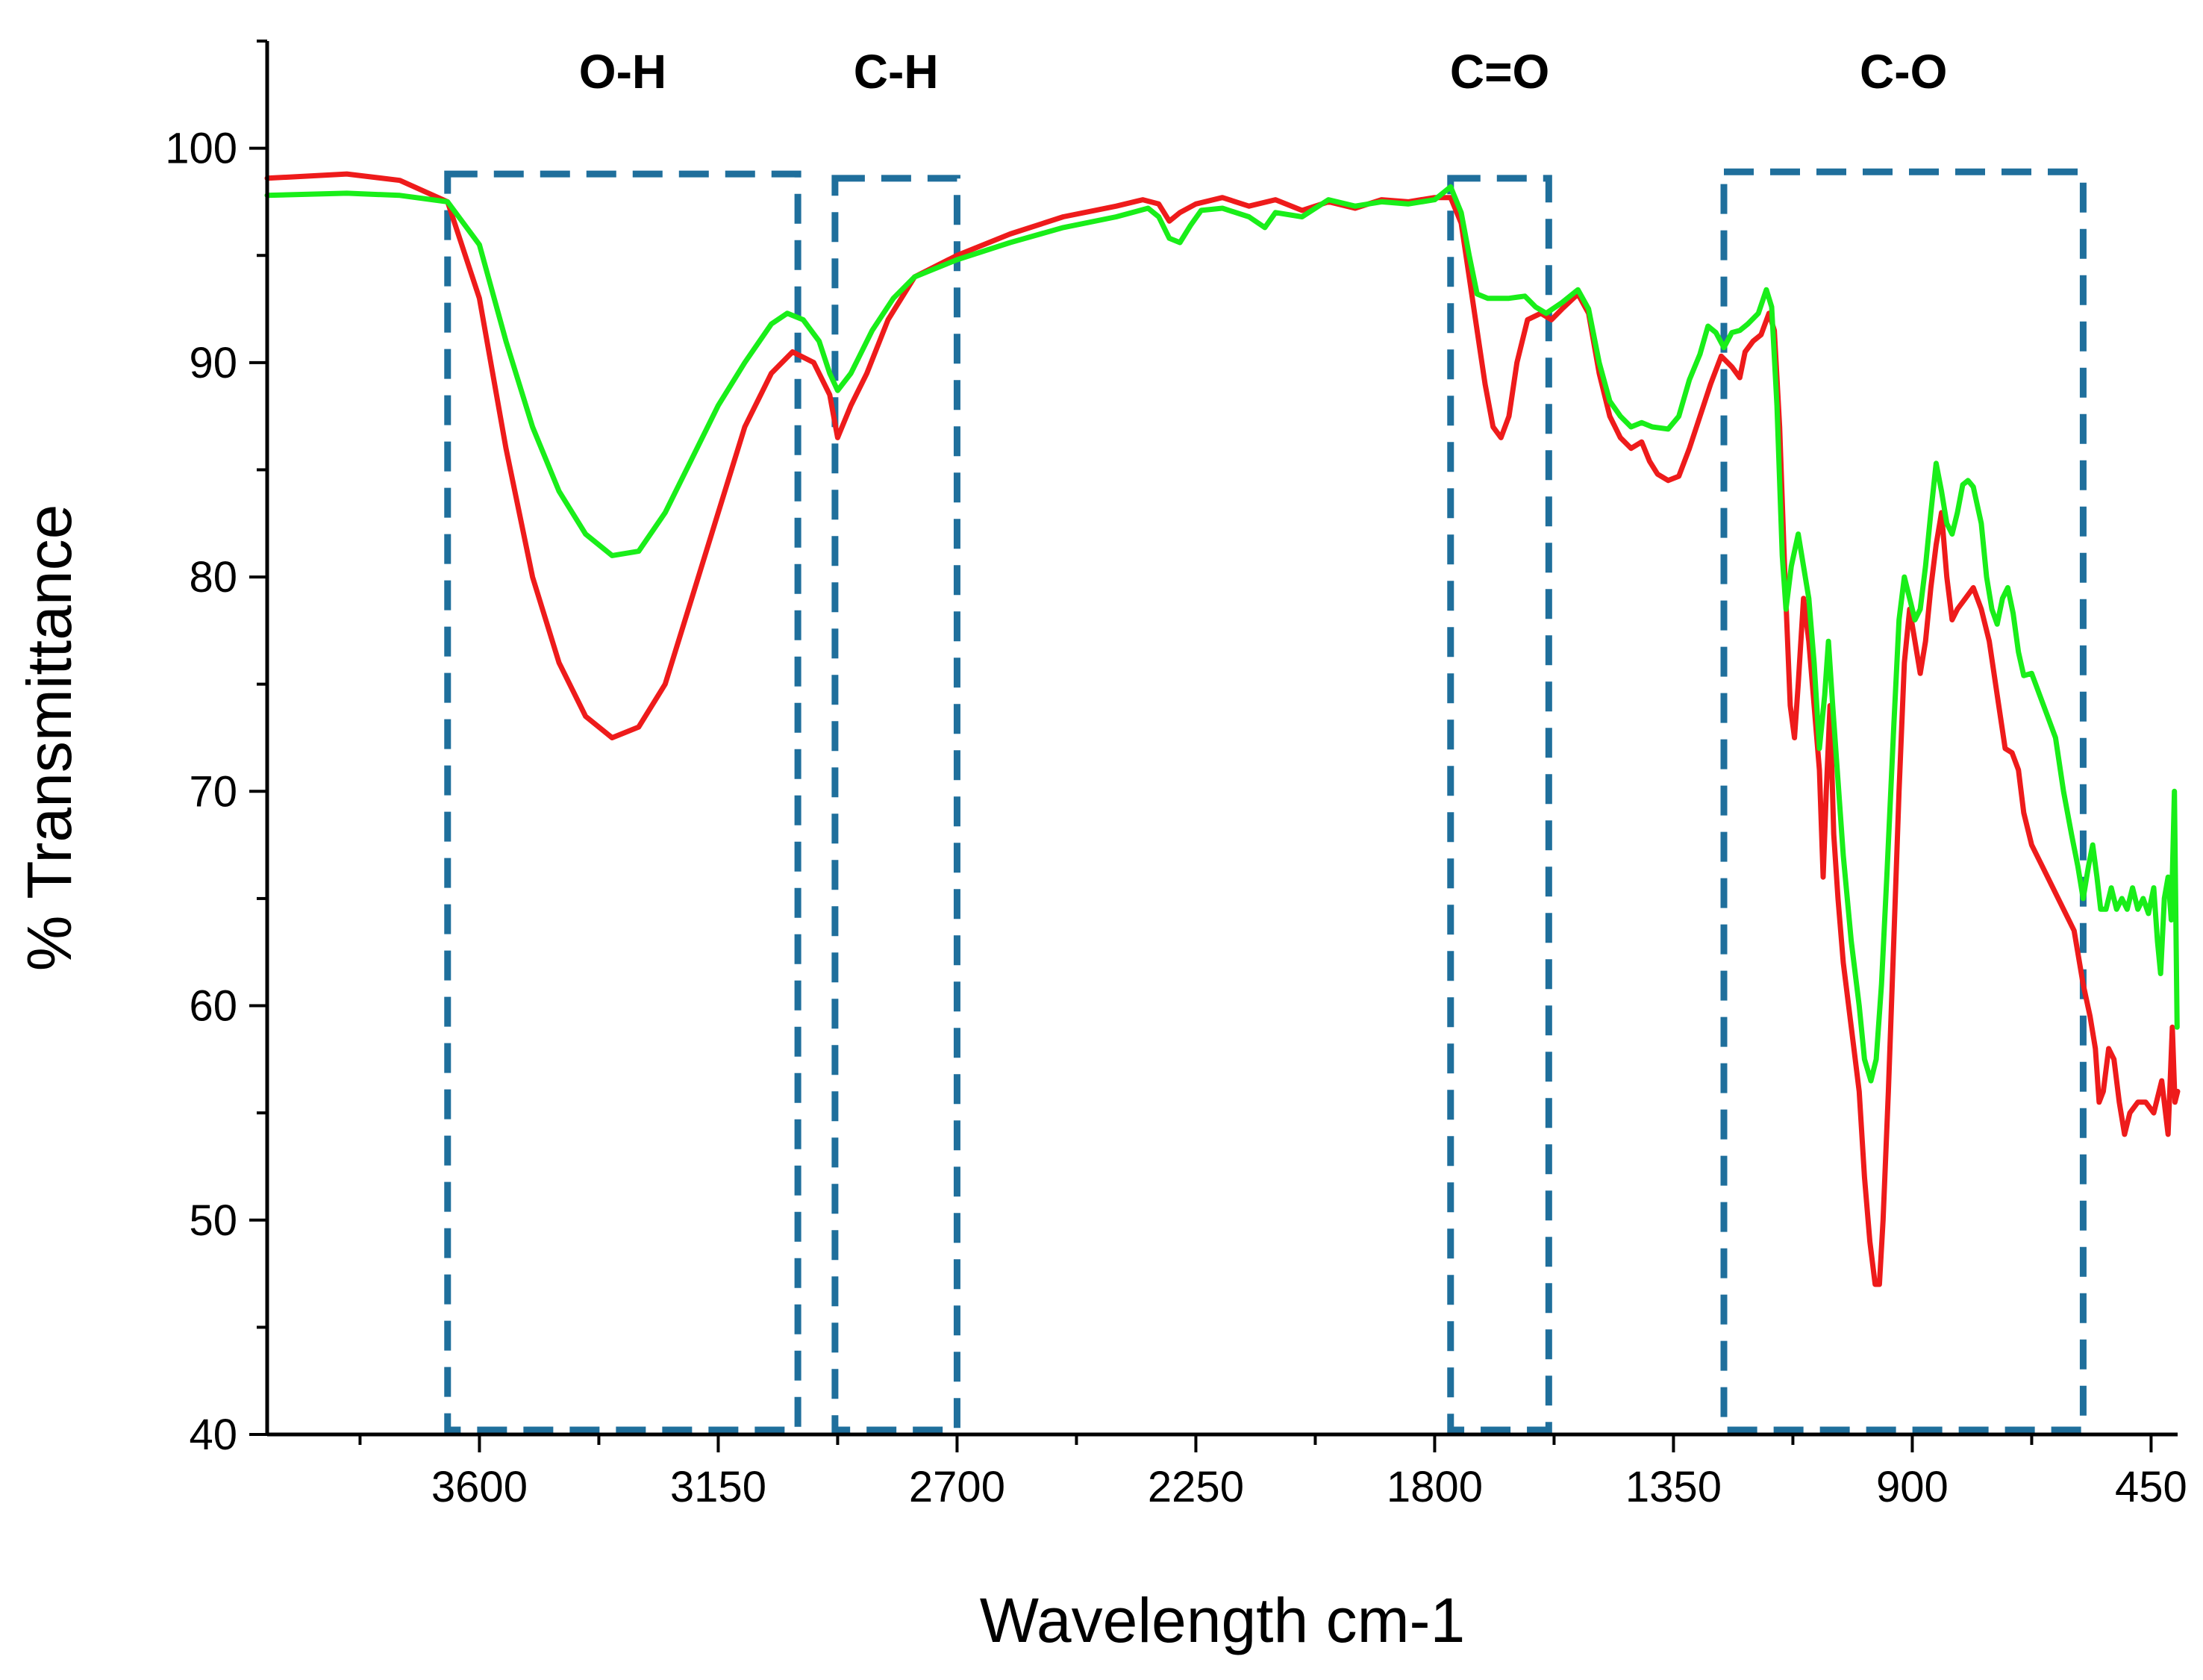 The height and width of the screenshot is (1680, 2203). What do you see at coordinates (213, 1435) in the screenshot?
I see `y-tick-label: 40` at bounding box center [213, 1435].